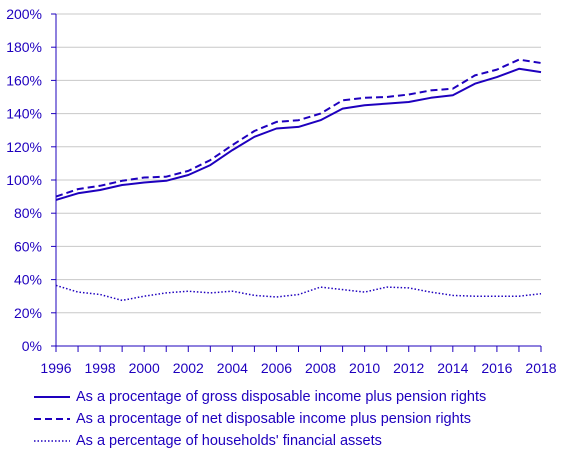 The image size is (567, 454). I want to click on y-axis-tick-labels: 0% 20% 40% 60% 80% 100% 120% 140% 160% 180% 200%, so click(24, 180).